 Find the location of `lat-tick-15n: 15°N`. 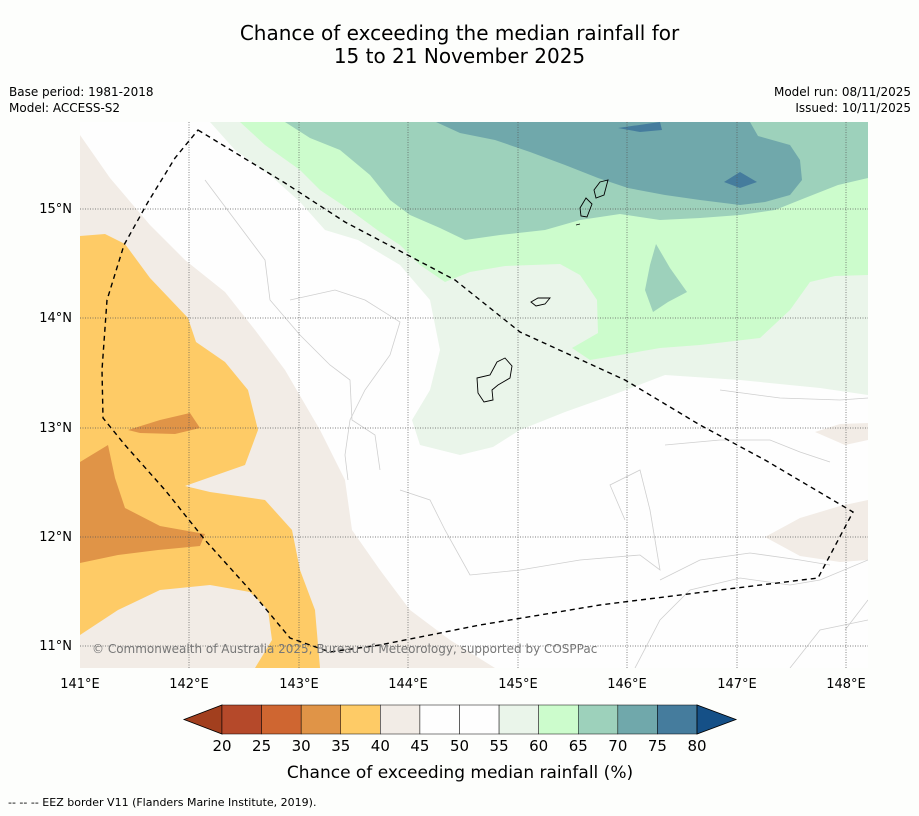

lat-tick-15n: 15°N is located at coordinates (55, 209).